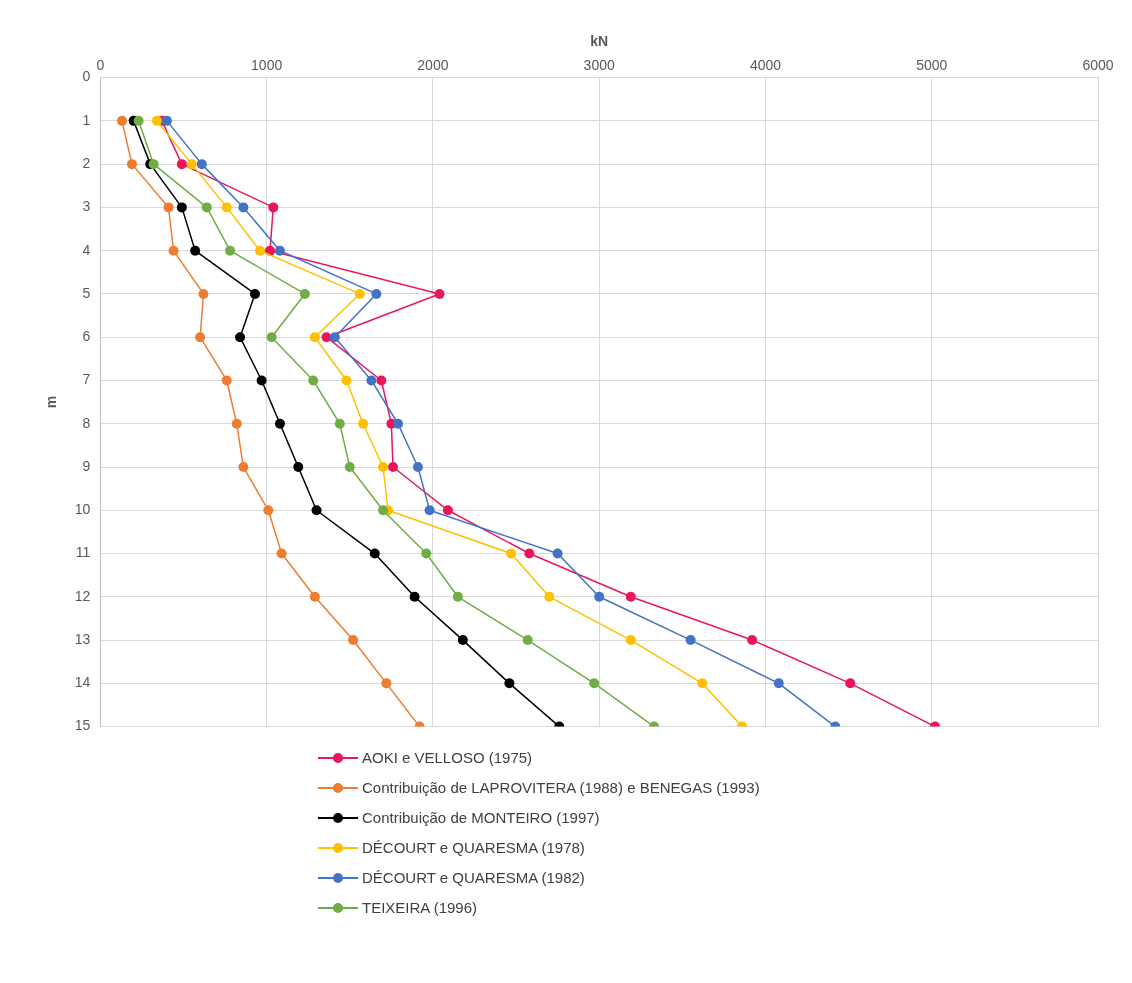 Image resolution: width=1132 pixels, height=983 pixels. Describe the element at coordinates (82, 509) in the screenshot. I see `y-tick-label: 10` at that location.